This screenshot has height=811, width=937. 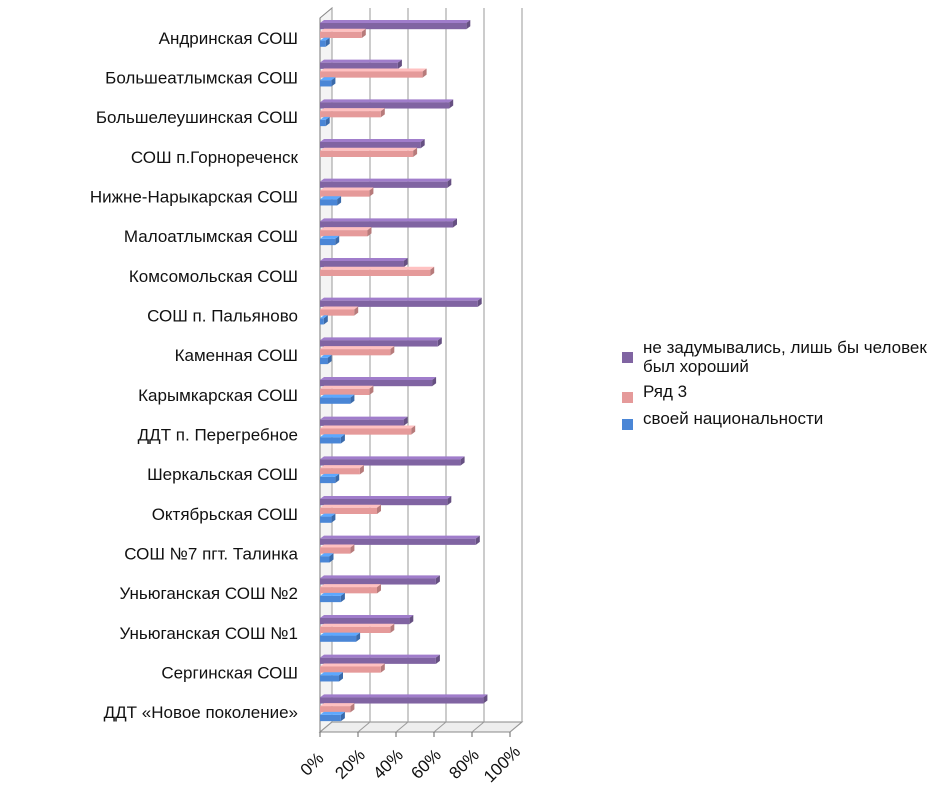 What do you see at coordinates (665, 391) in the screenshot?
I see `legend-label-series-2: Ряд 3` at bounding box center [665, 391].